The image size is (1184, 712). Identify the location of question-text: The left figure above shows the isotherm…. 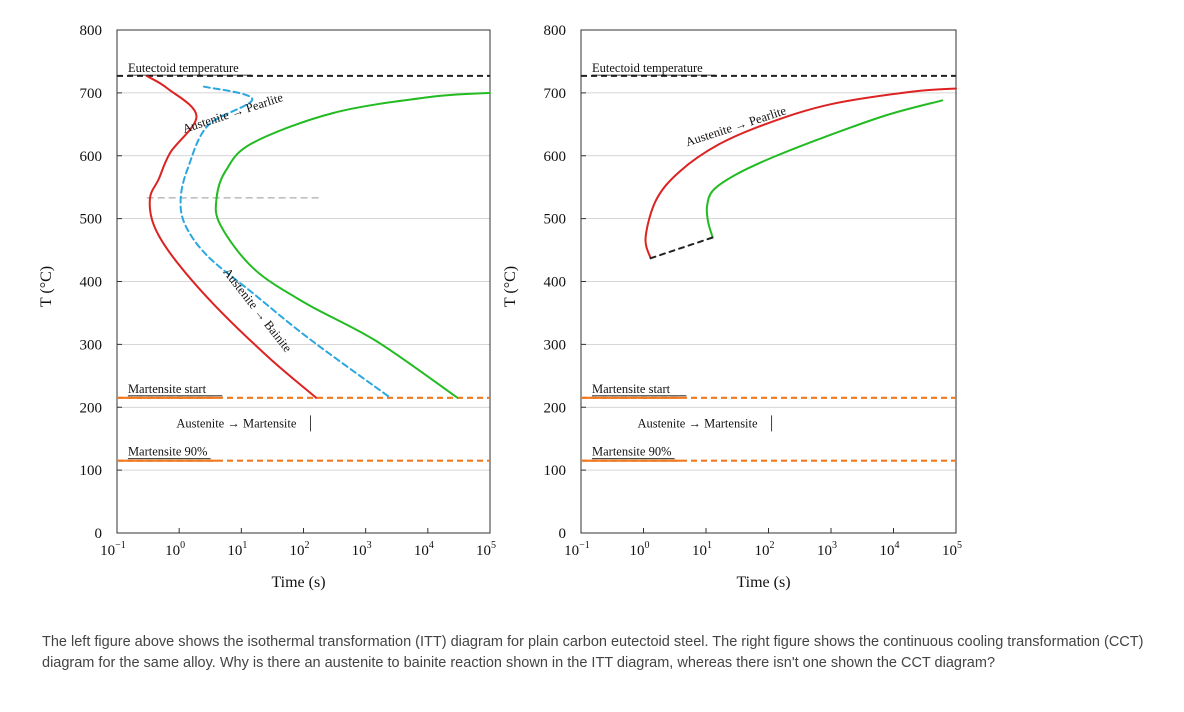
(593, 652).